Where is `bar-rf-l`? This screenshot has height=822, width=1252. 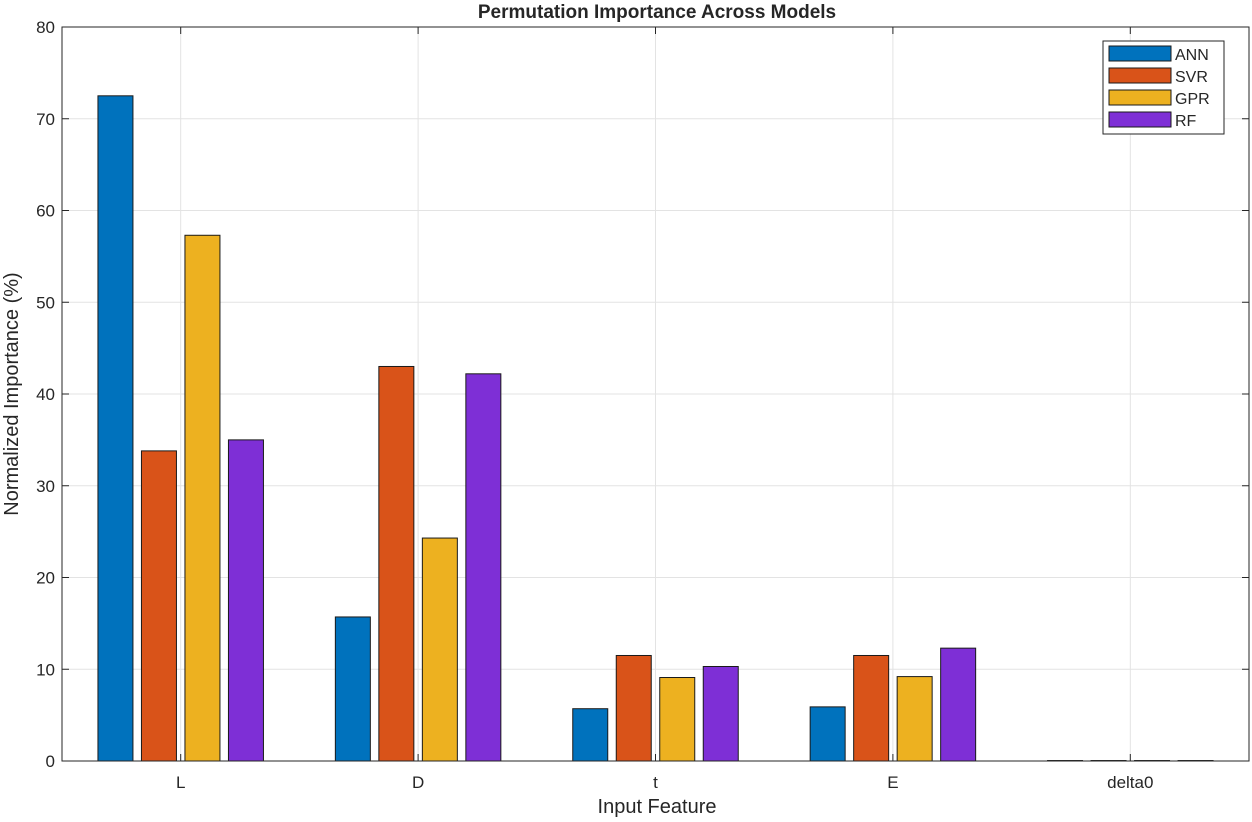 bar-rf-l is located at coordinates (245, 600).